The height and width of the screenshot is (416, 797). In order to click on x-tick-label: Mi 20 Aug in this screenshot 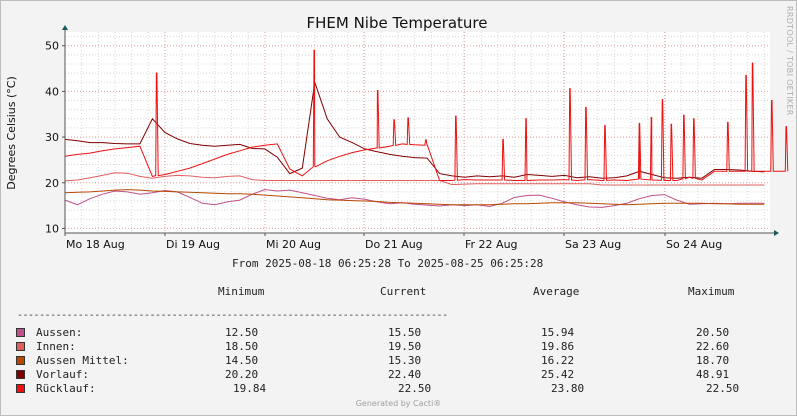, I will do `click(293, 244)`.